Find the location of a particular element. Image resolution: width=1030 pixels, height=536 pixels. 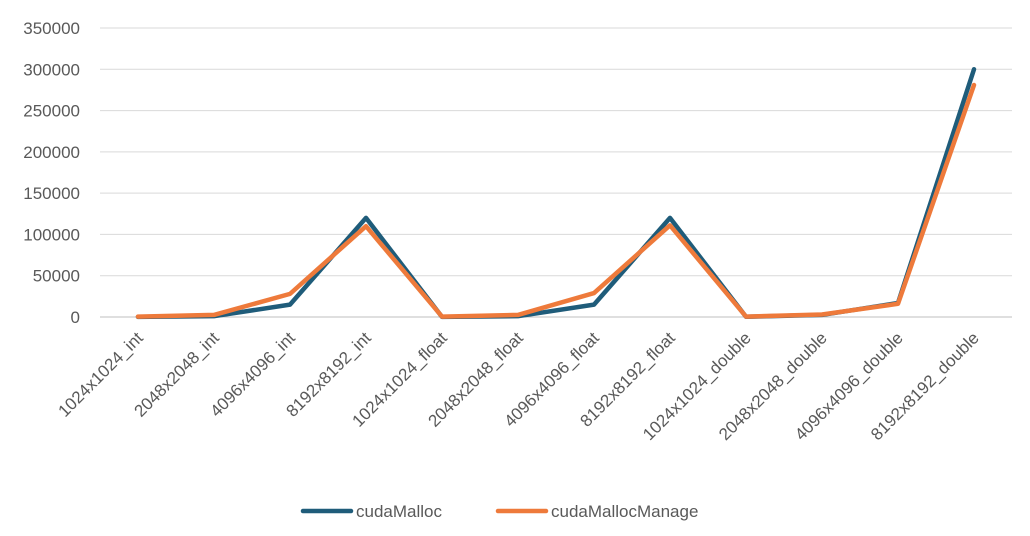

legend: cudaMalloc cudaMallocManage is located at coordinates (499, 511).